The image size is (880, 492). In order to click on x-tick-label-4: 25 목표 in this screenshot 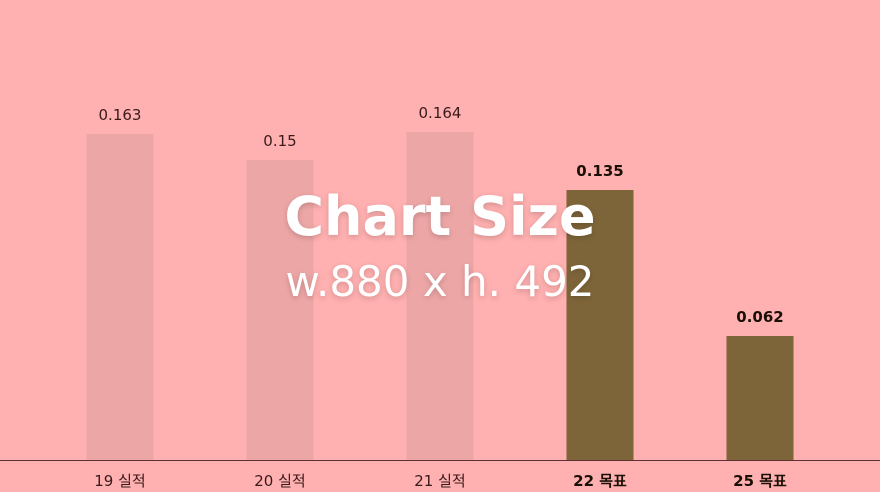, I will do `click(760, 481)`.